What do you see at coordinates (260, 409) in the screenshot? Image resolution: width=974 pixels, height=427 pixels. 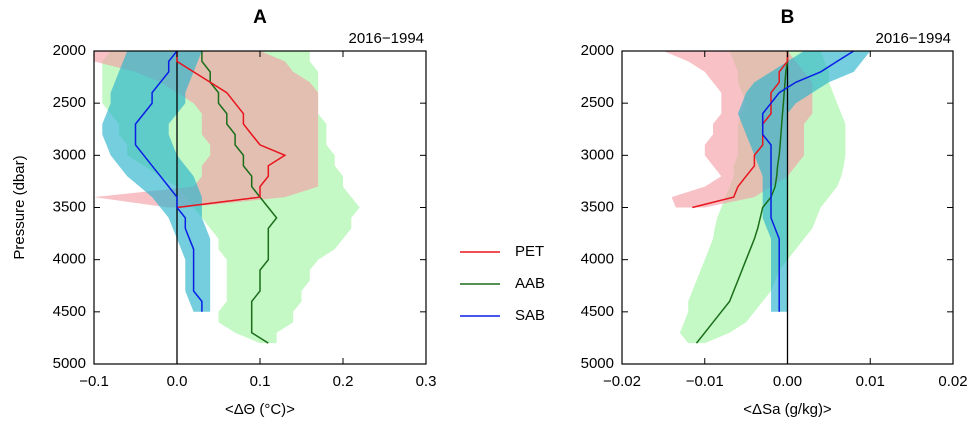 I see `x-axis-label: <ΔΘ (°C)>` at bounding box center [260, 409].